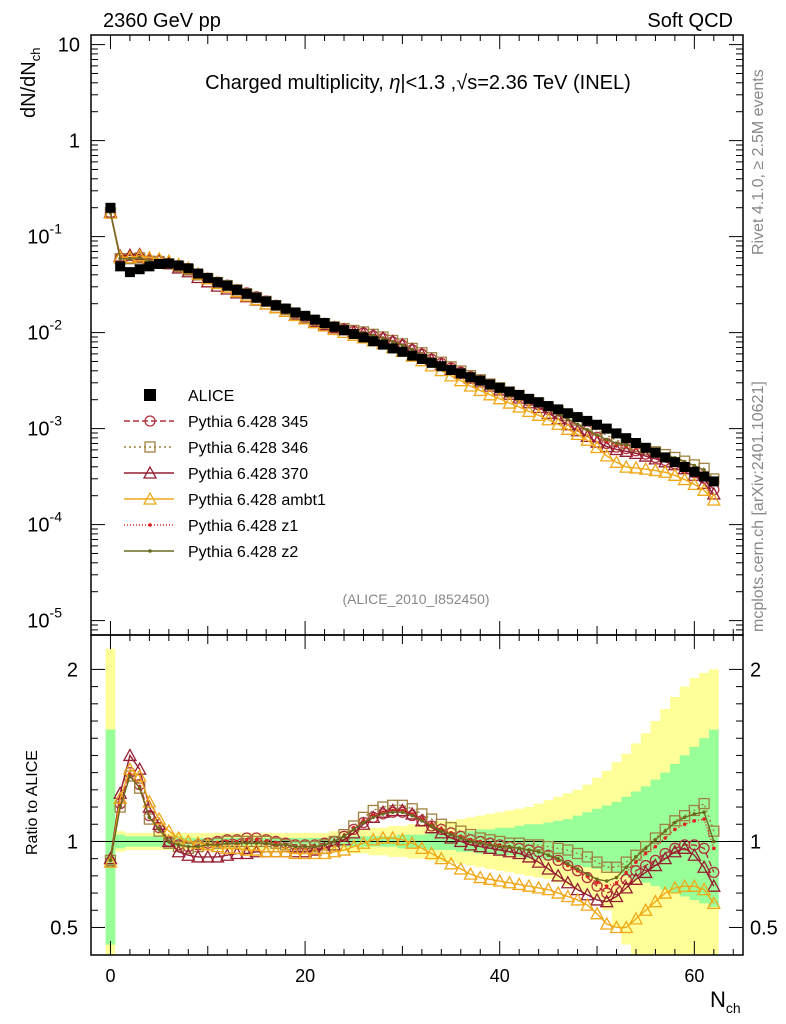  What do you see at coordinates (69, 46) in the screenshot?
I see `y-tick-label: 10` at bounding box center [69, 46].